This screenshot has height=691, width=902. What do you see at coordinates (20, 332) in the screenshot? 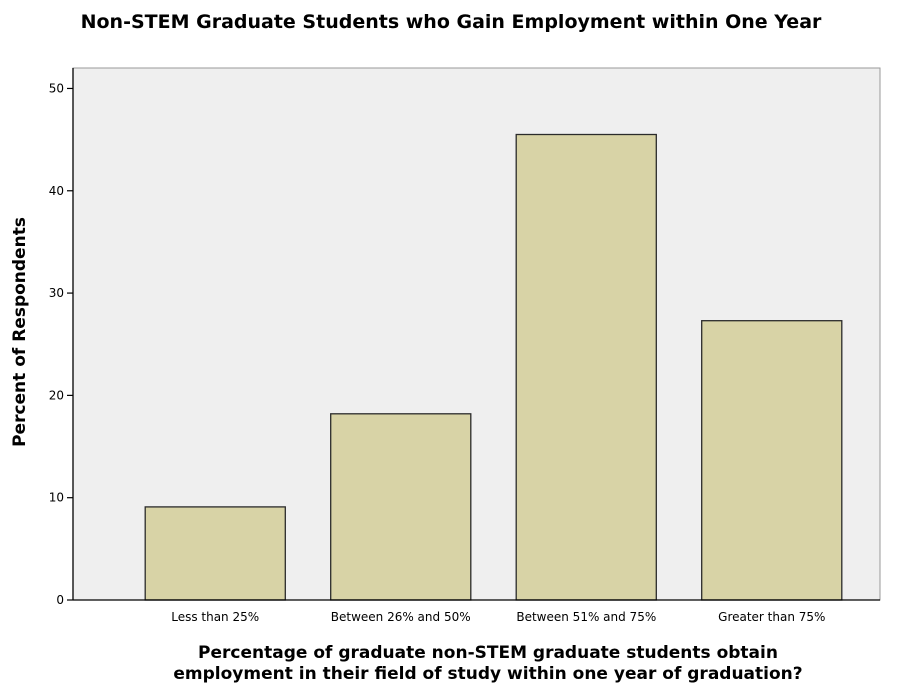
I see `y-axis-label: Percent of Respondents` at bounding box center [20, 332].